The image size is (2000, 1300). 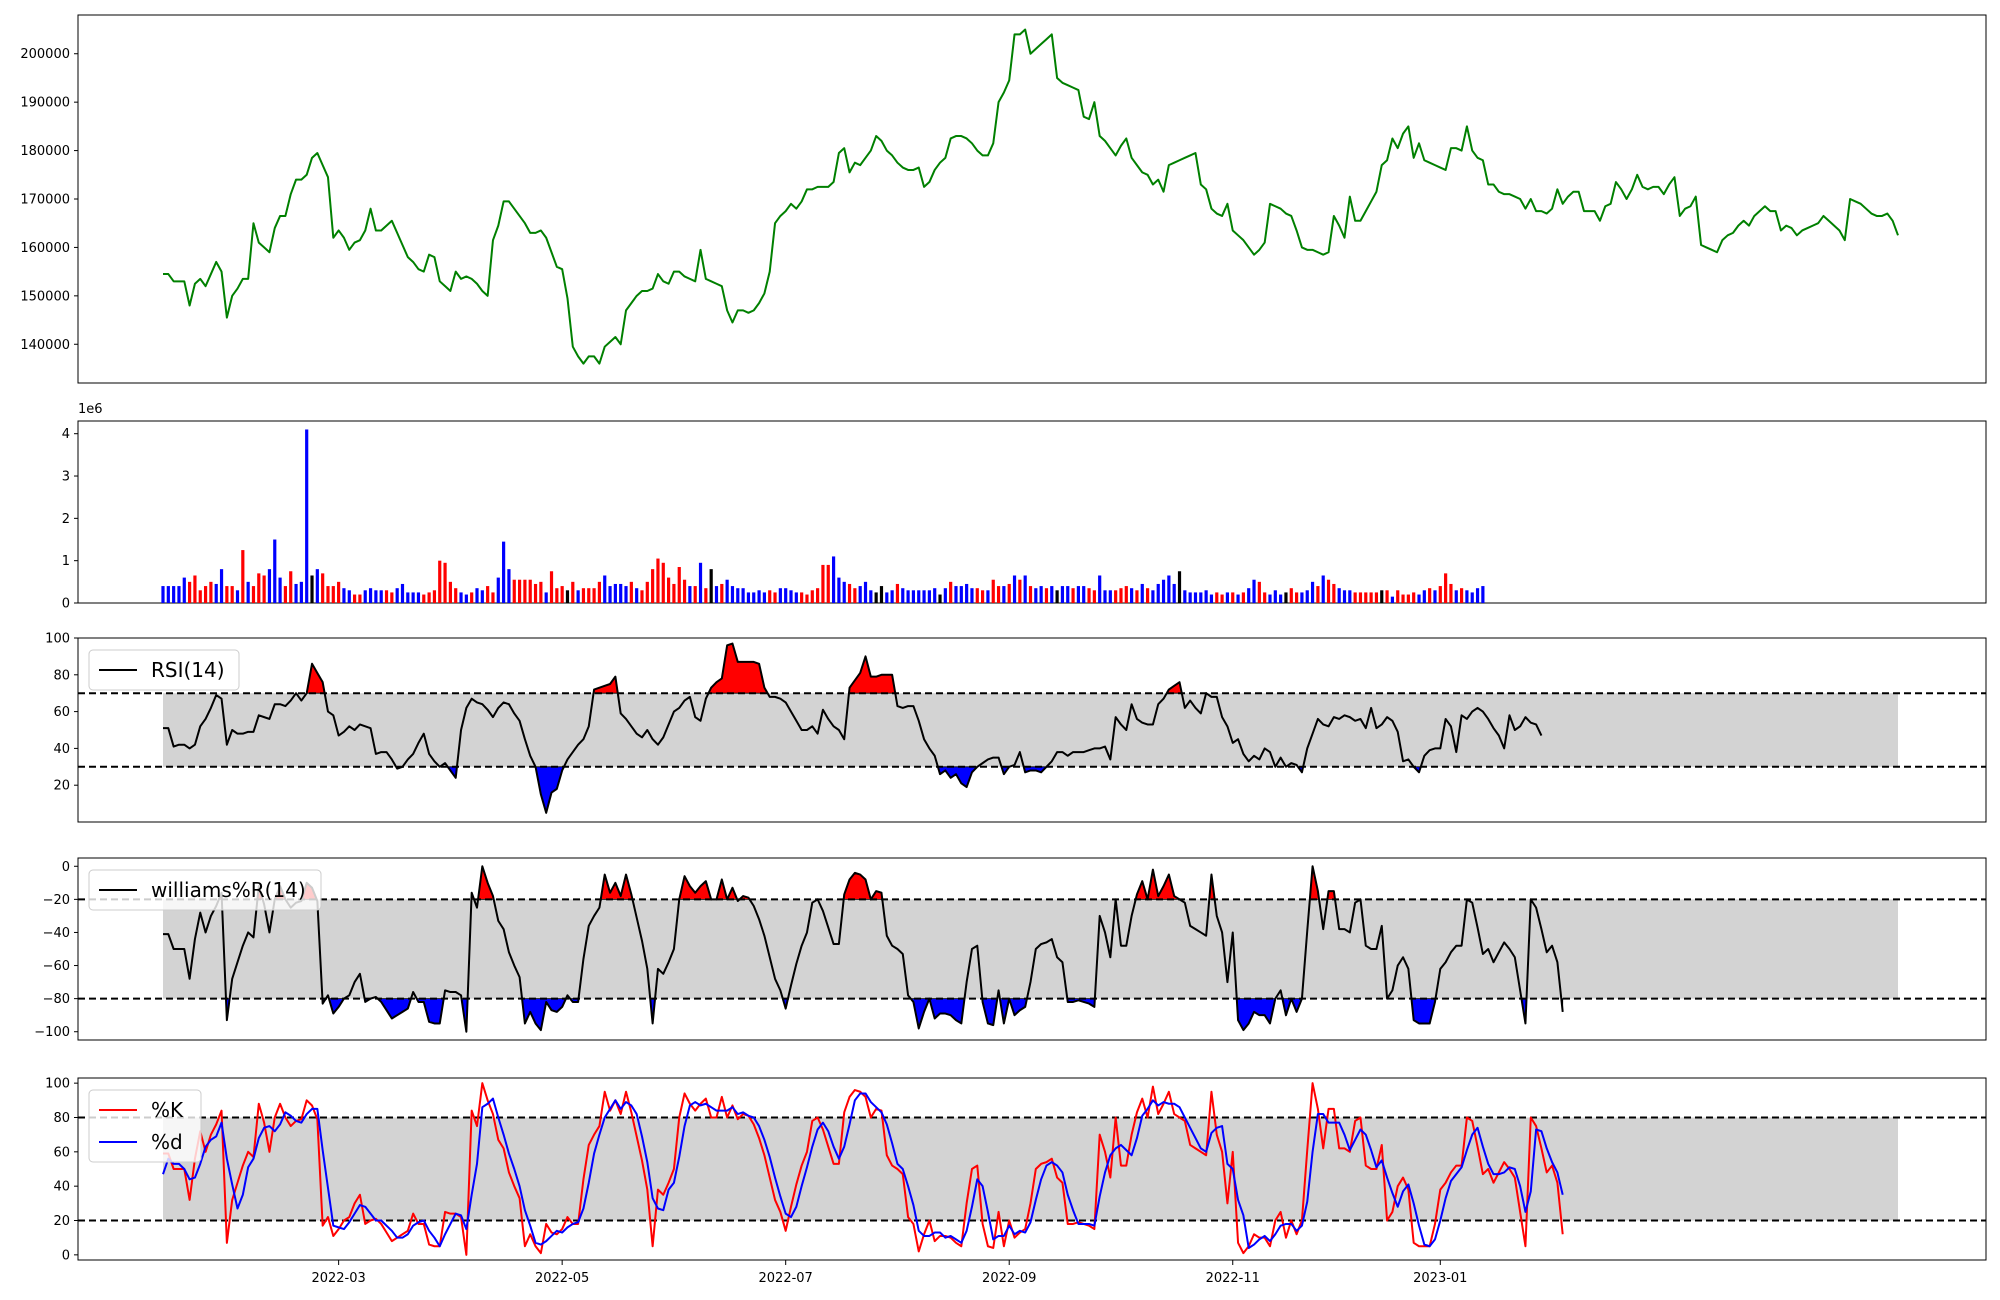 I want to click on x-tick-label: 2022-11, so click(x=1233, y=1278).